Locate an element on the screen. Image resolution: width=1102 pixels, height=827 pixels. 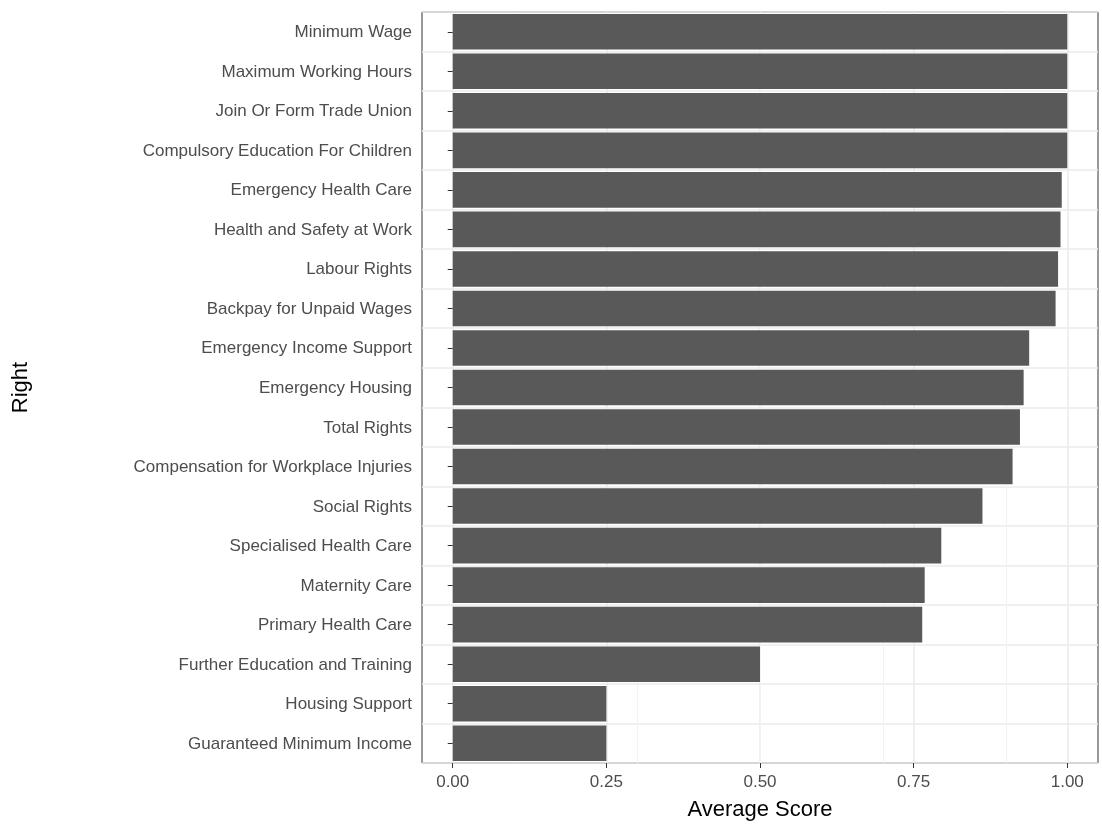
y-tick-label: Total Rights is located at coordinates (367, 427).